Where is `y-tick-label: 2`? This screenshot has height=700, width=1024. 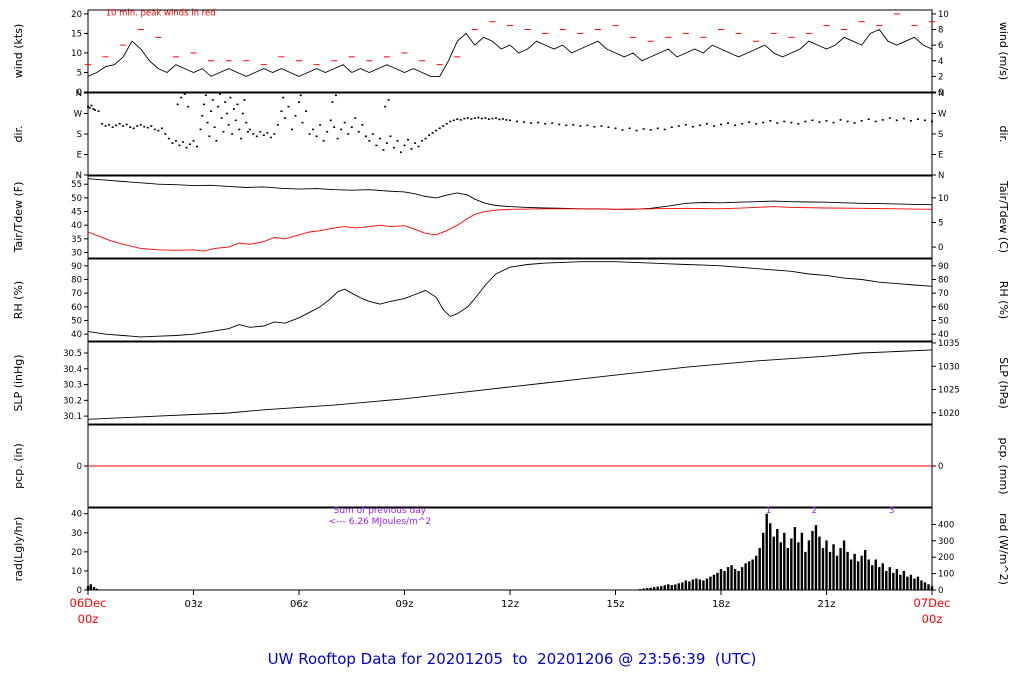 y-tick-label: 2 is located at coordinates (940, 77).